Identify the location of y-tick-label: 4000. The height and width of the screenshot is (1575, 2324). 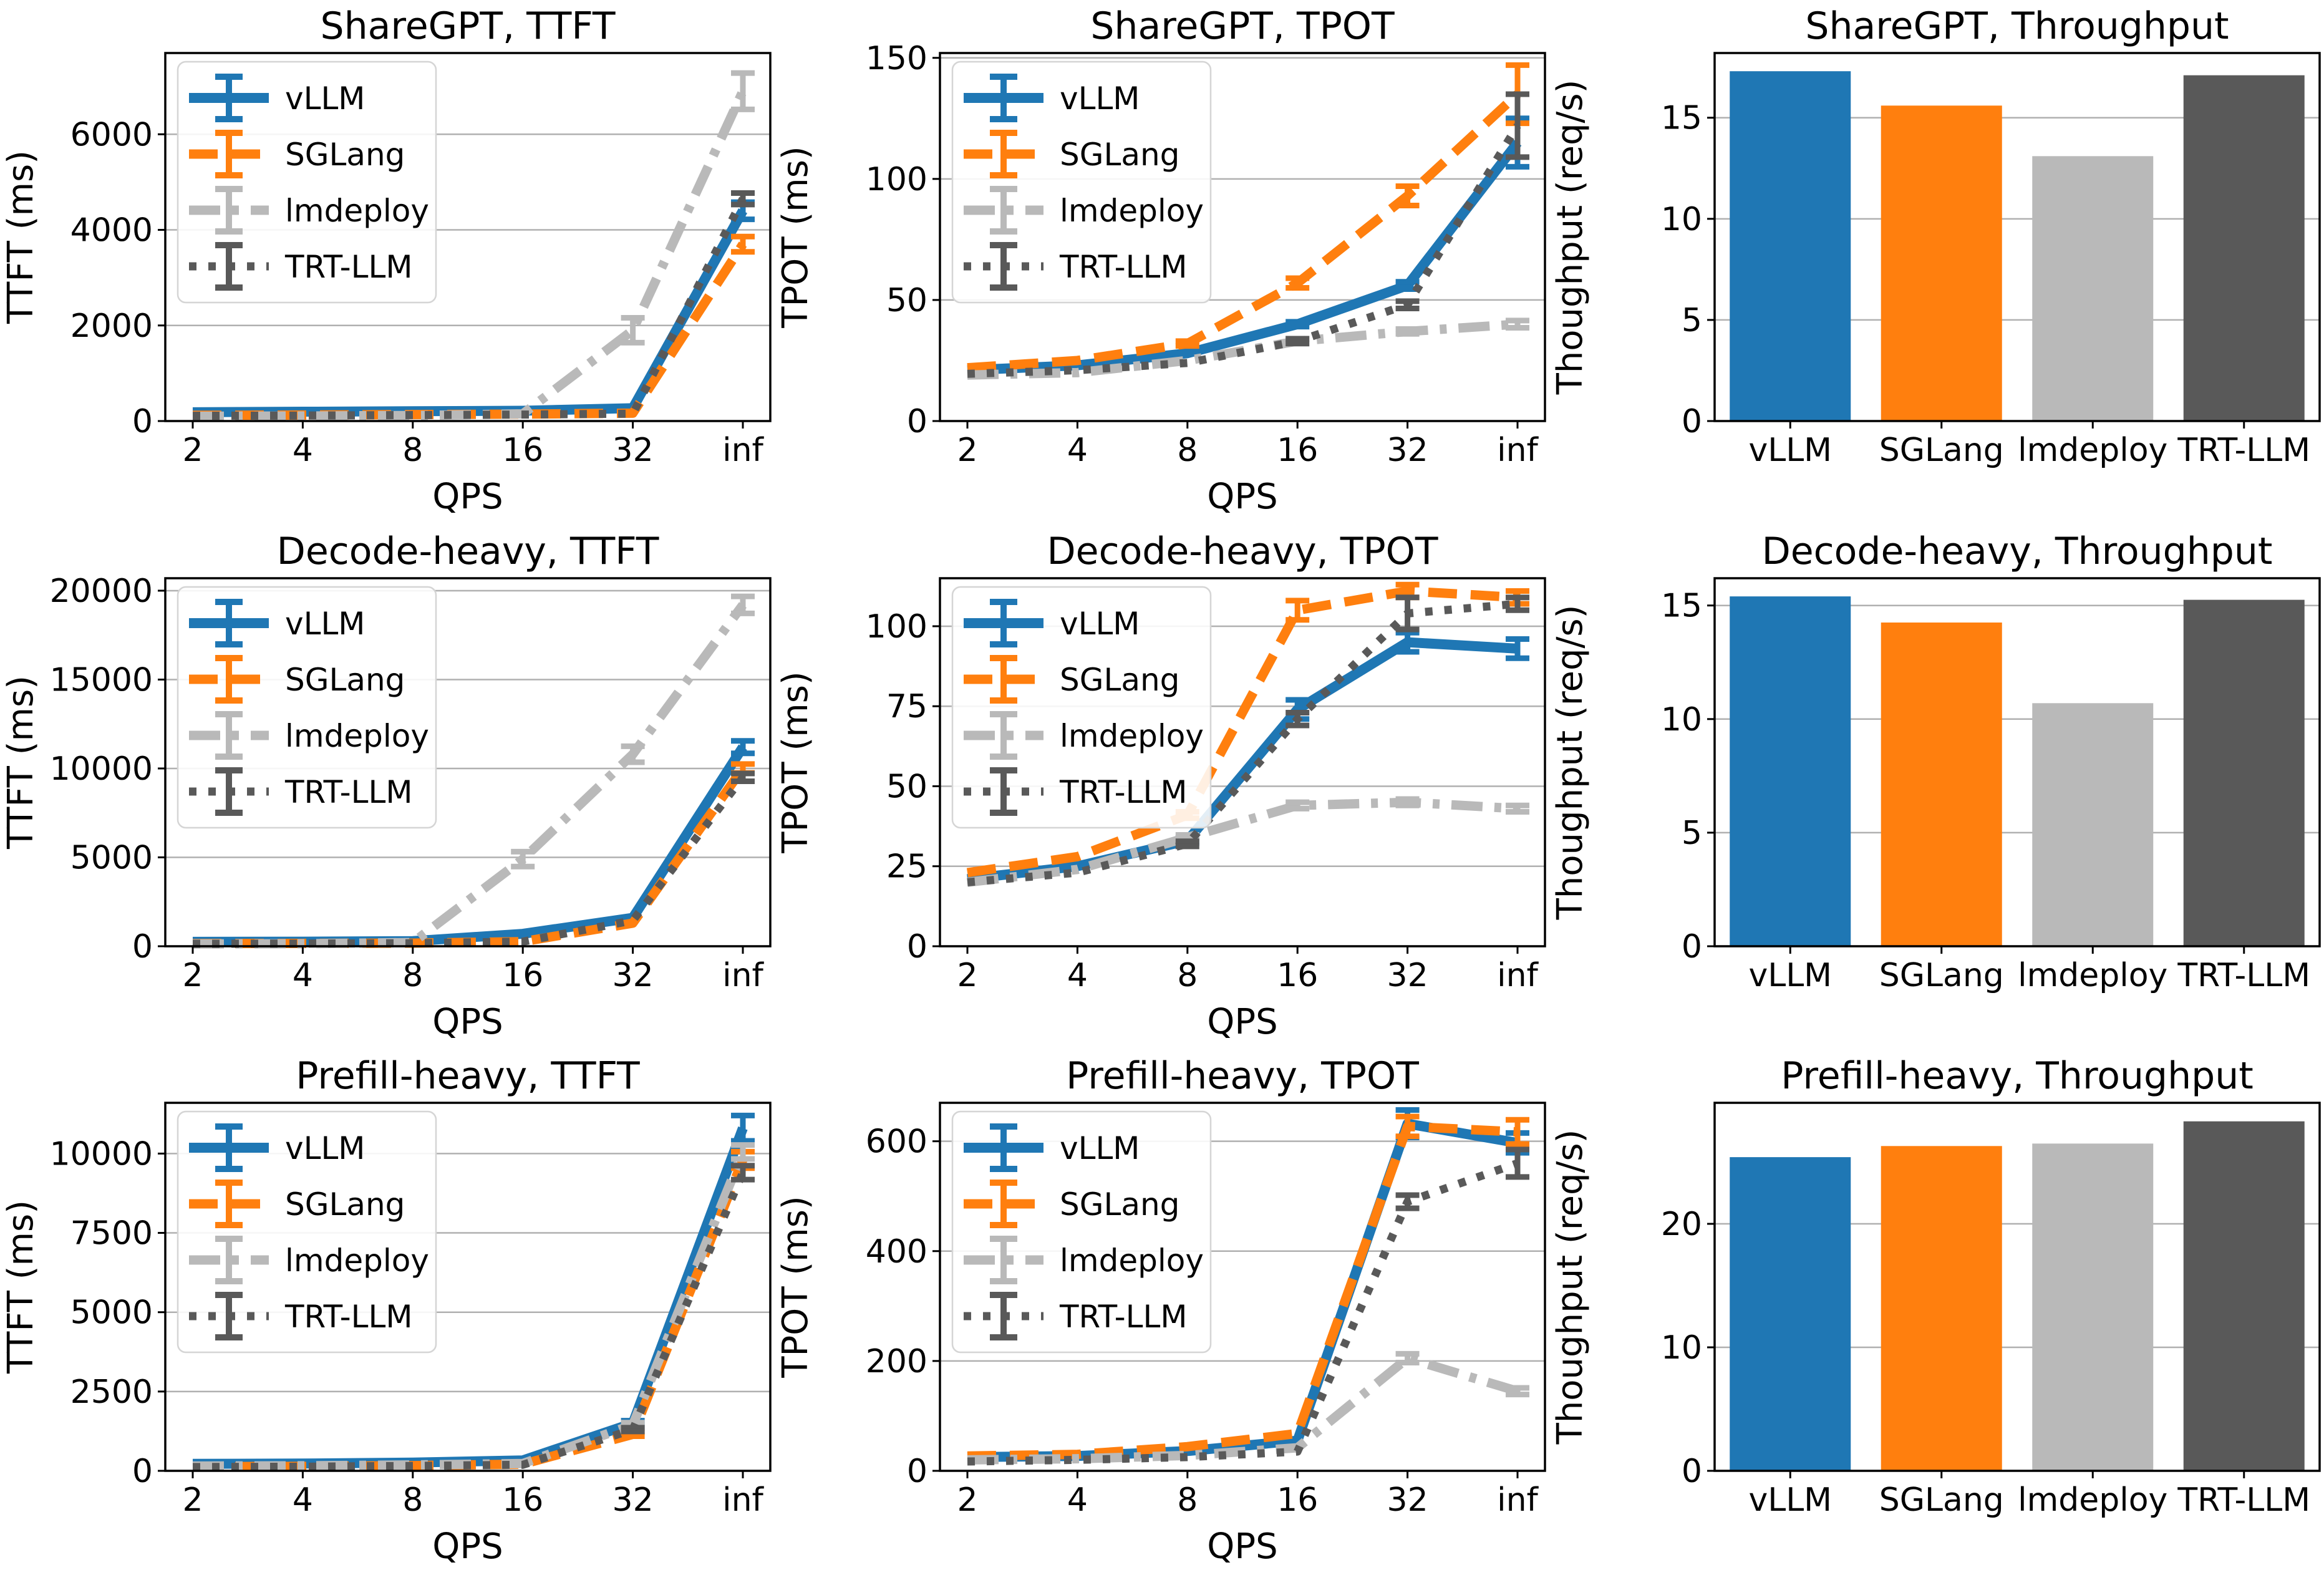
(111, 231).